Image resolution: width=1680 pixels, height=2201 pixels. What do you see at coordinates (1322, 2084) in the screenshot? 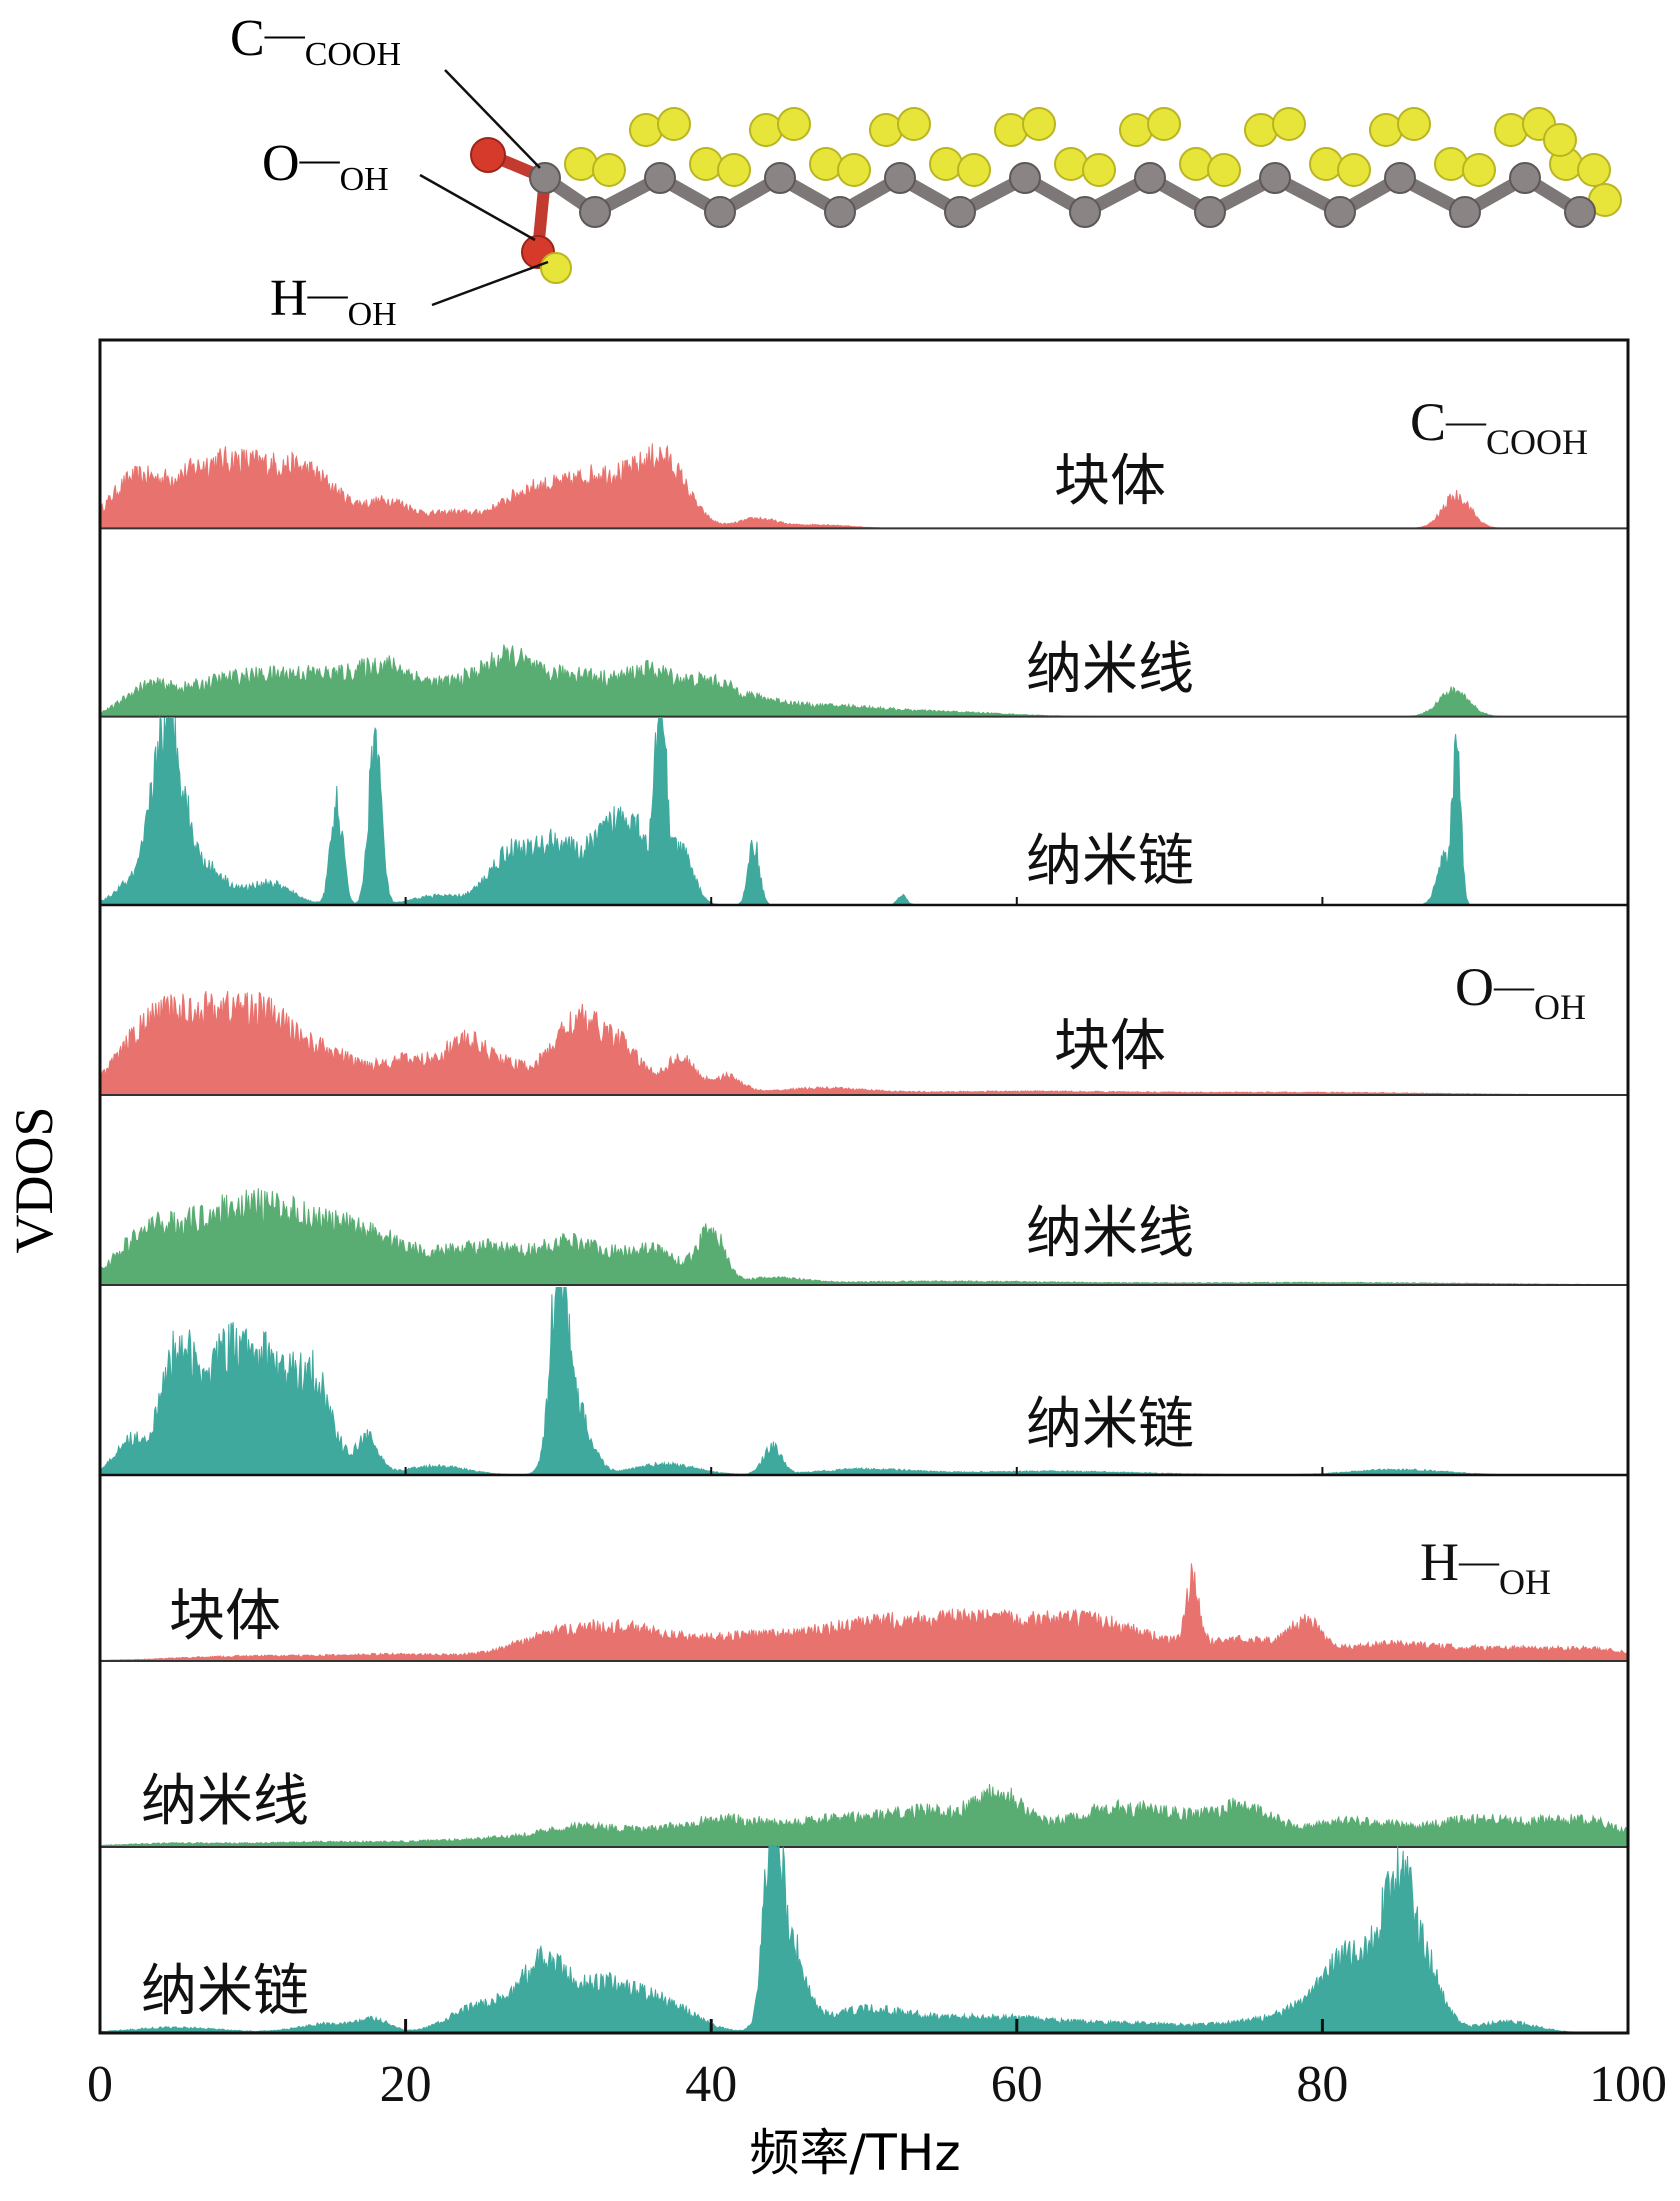
I see `x-tick-label: 80` at bounding box center [1322, 2084].